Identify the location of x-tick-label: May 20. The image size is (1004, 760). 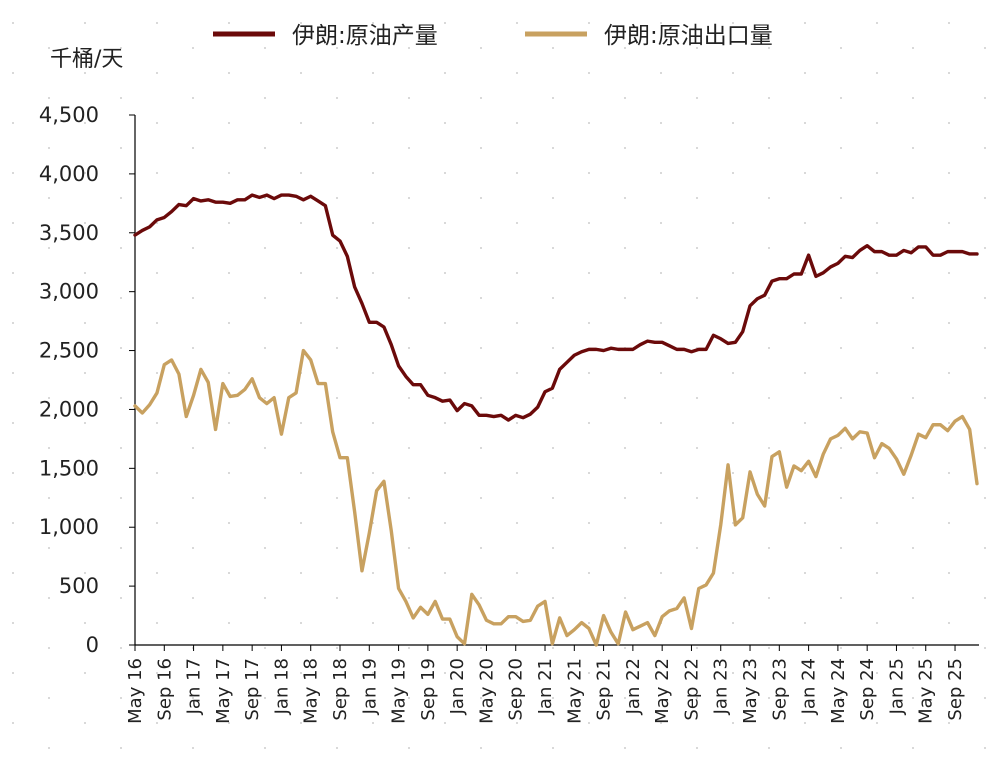
(486, 691).